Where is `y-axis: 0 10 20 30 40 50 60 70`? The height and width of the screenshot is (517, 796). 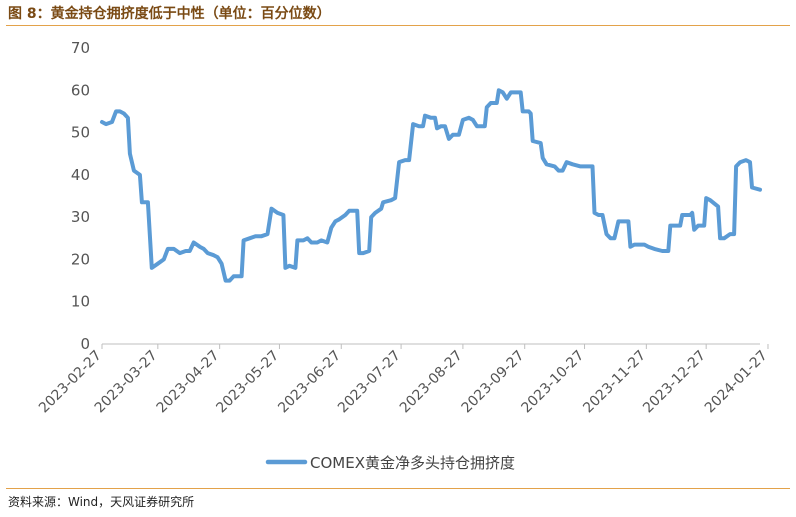
y-axis: 0 10 20 30 40 50 60 70 is located at coordinates (80, 196).